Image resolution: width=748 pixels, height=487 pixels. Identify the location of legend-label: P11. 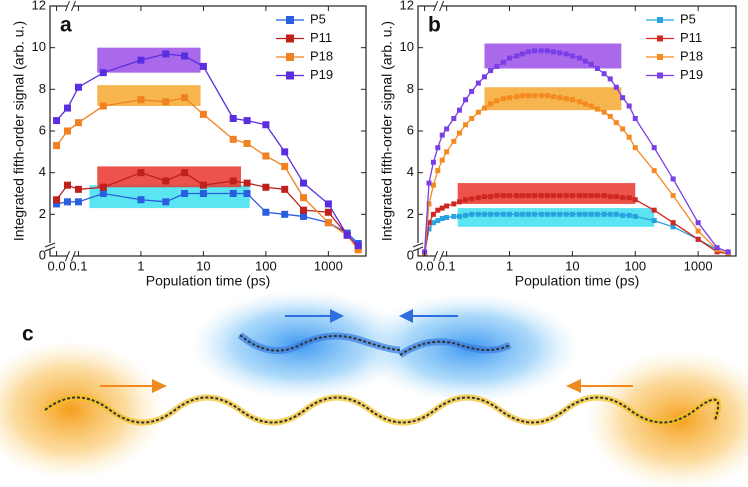
(691, 37).